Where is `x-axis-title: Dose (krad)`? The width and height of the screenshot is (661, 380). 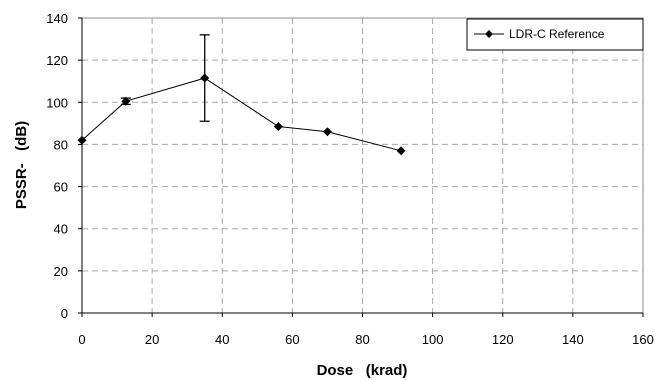 x-axis-title: Dose (krad) is located at coordinates (362, 370).